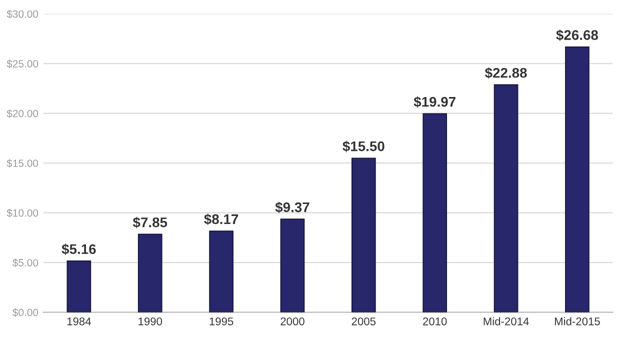 This screenshot has width=619, height=347. I want to click on x-tick-label: Mid-2015, so click(577, 321).